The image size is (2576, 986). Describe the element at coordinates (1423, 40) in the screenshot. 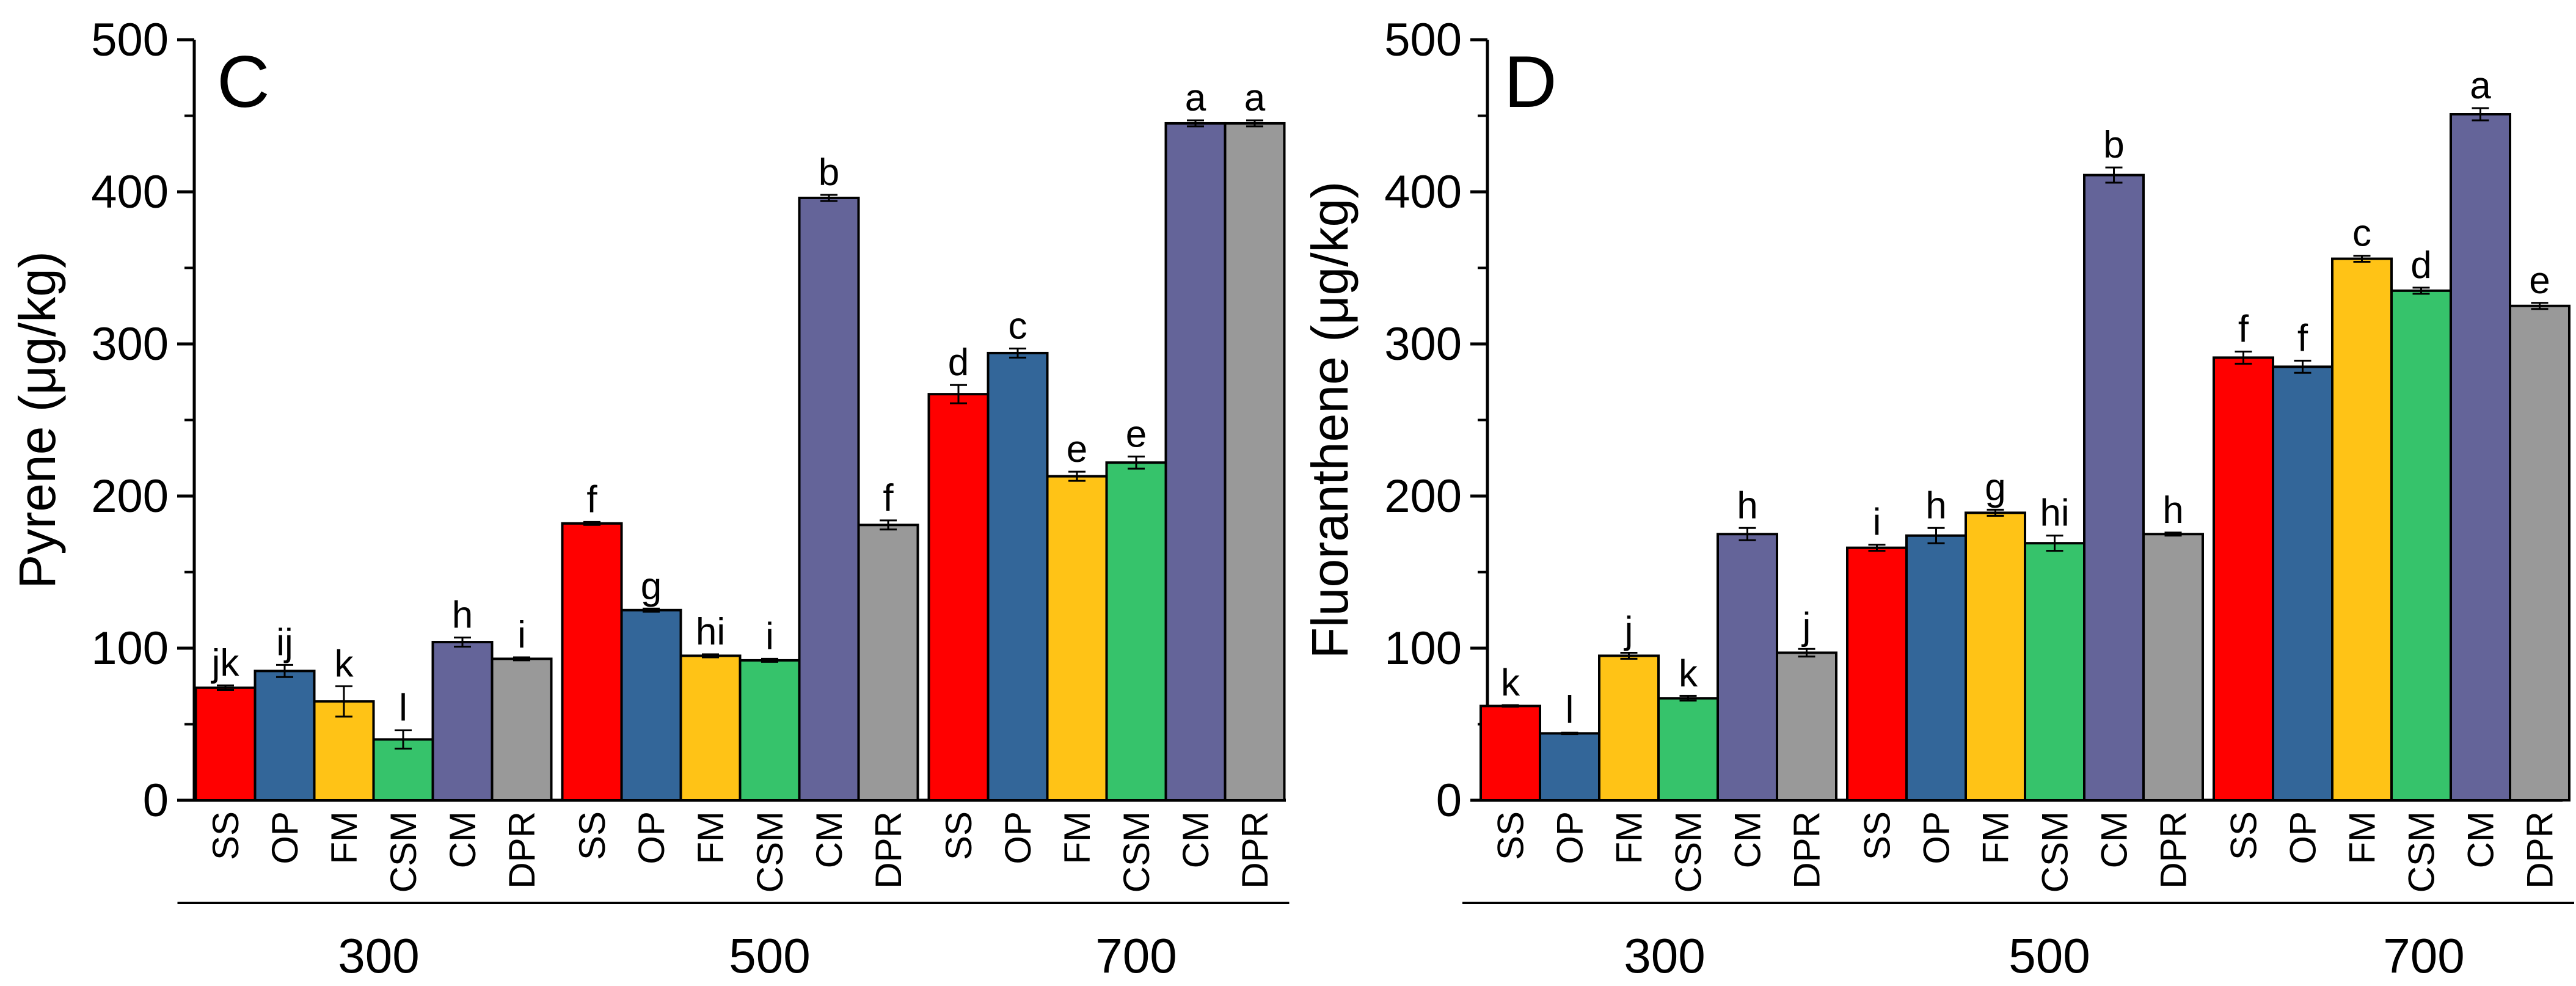

I see `y-tick-label: 500` at that location.